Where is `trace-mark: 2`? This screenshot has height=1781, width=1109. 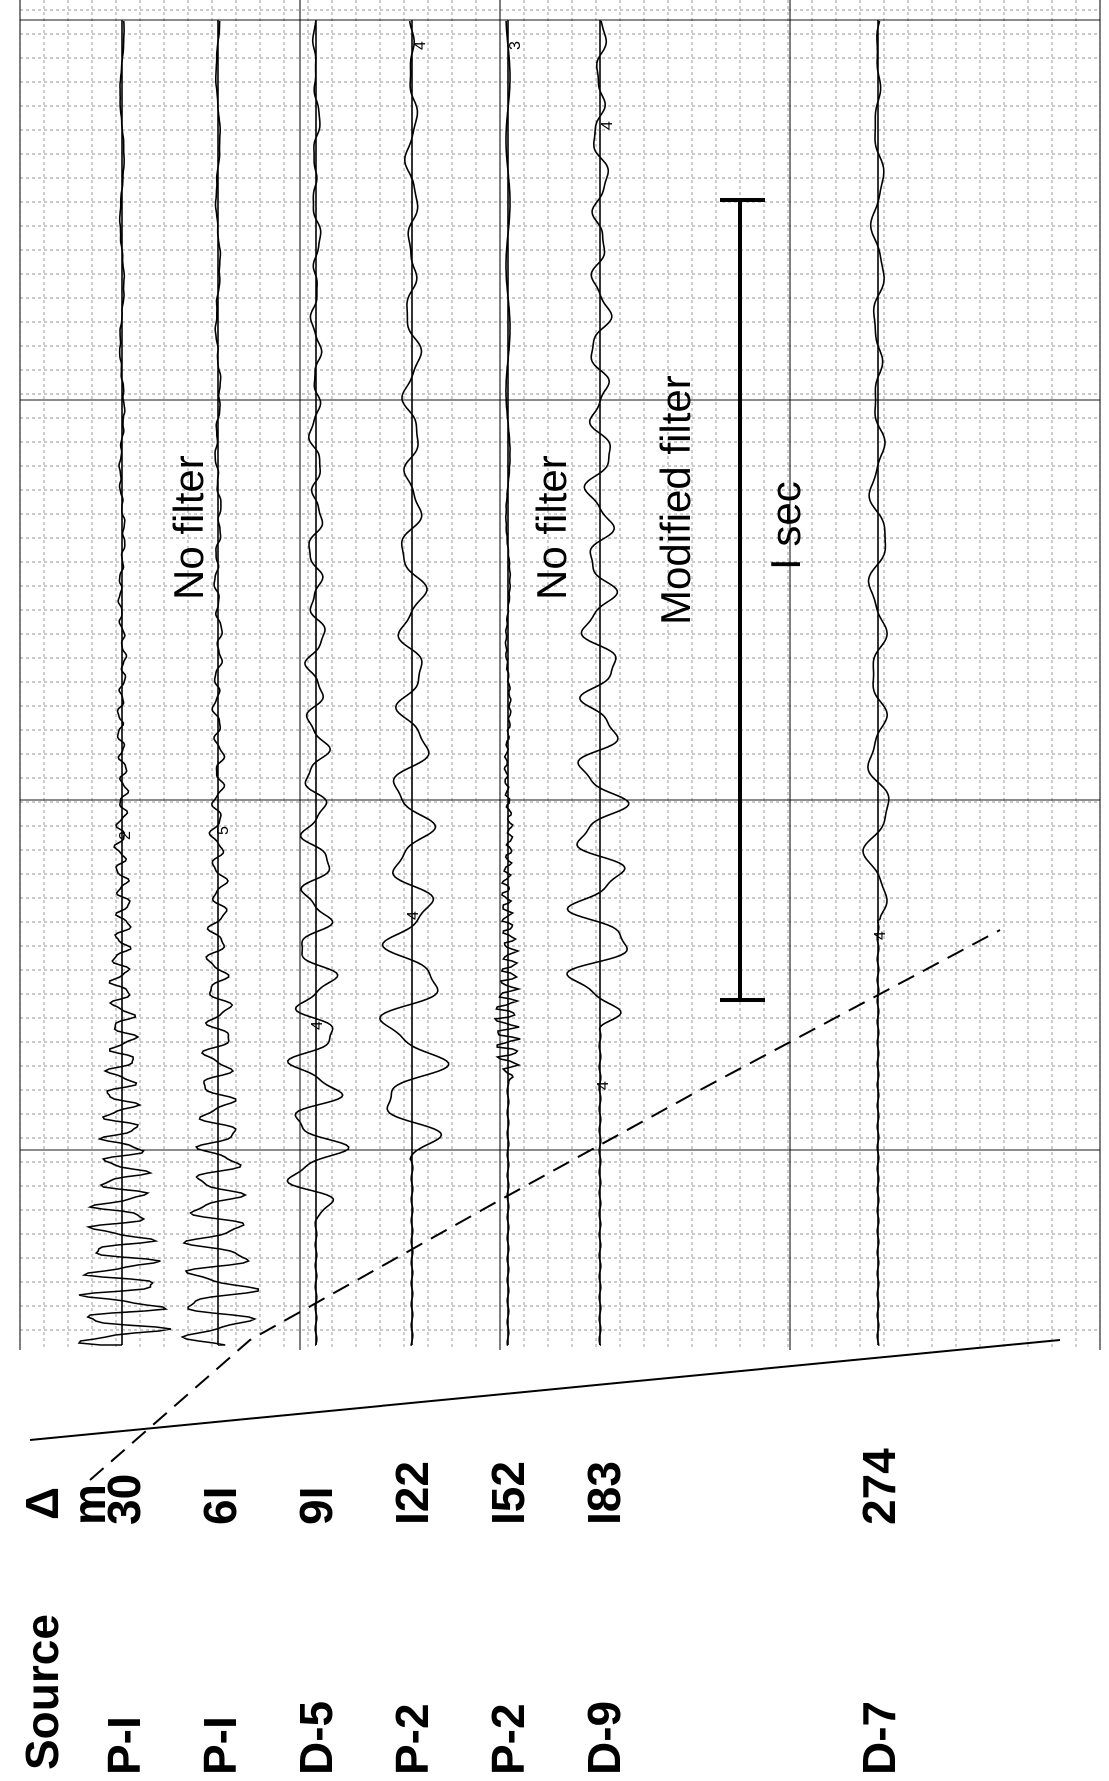
trace-mark: 2 is located at coordinates (125, 835).